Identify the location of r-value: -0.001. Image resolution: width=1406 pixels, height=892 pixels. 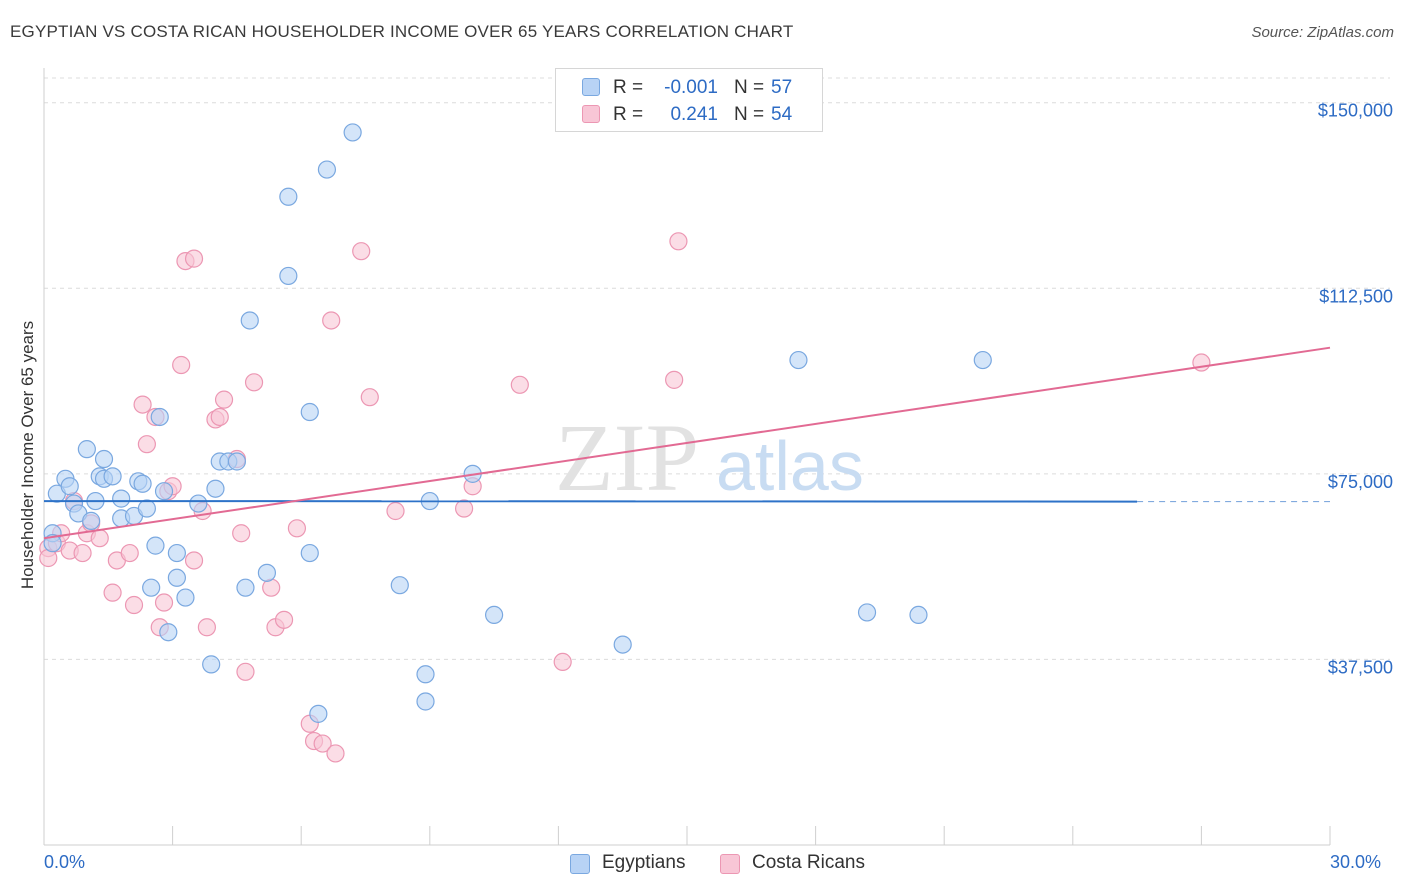
(691, 87).